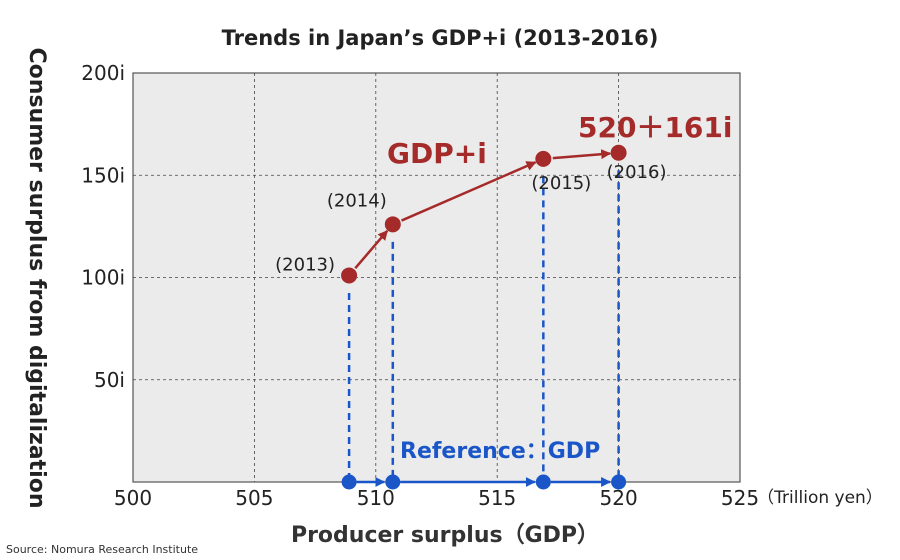 The image size is (900, 560). I want to click on x-tick-label: 520, so click(619, 498).